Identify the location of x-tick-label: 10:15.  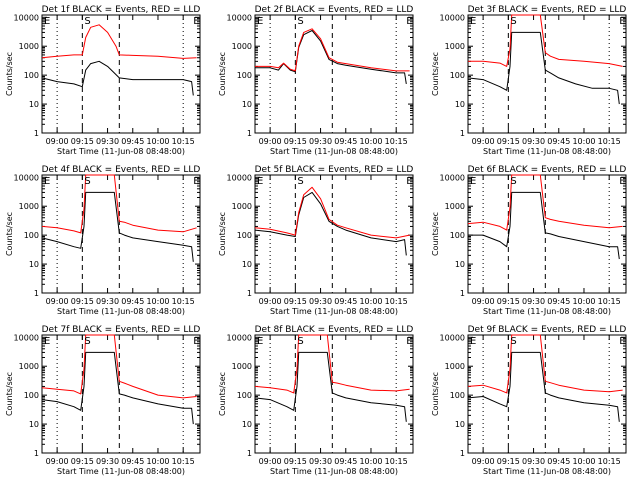
(396, 141).